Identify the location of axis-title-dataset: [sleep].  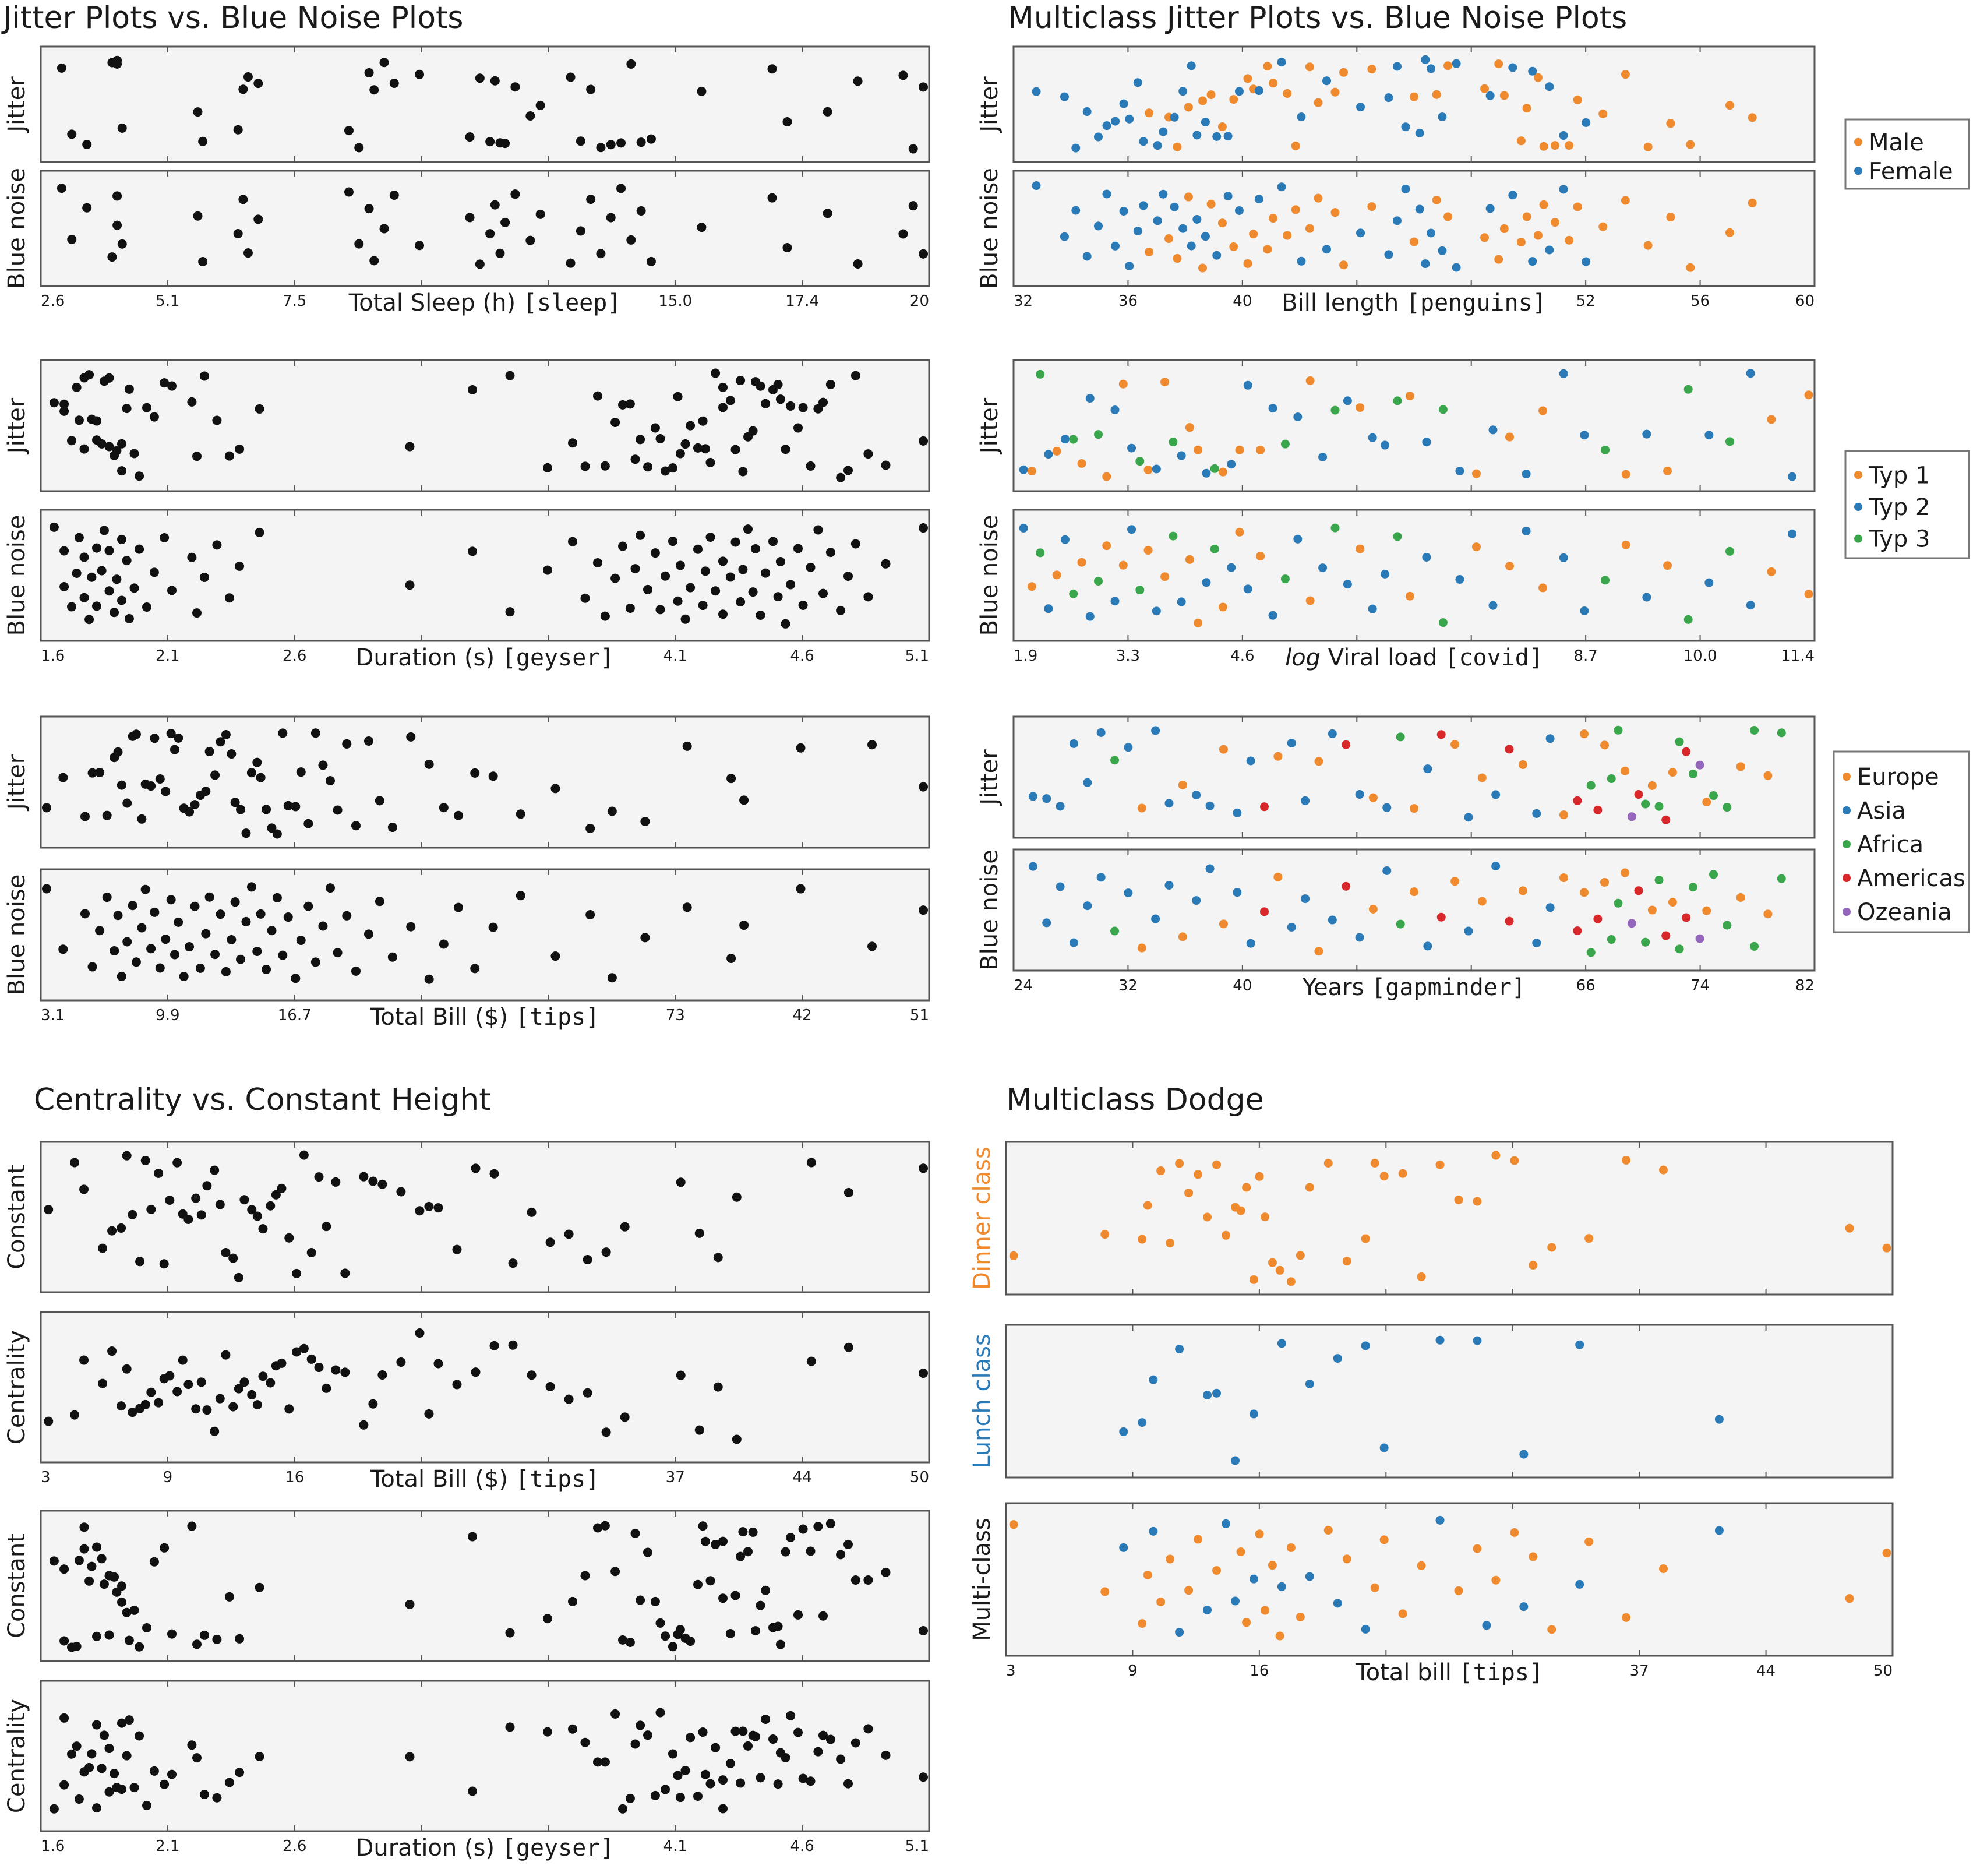
(572, 303).